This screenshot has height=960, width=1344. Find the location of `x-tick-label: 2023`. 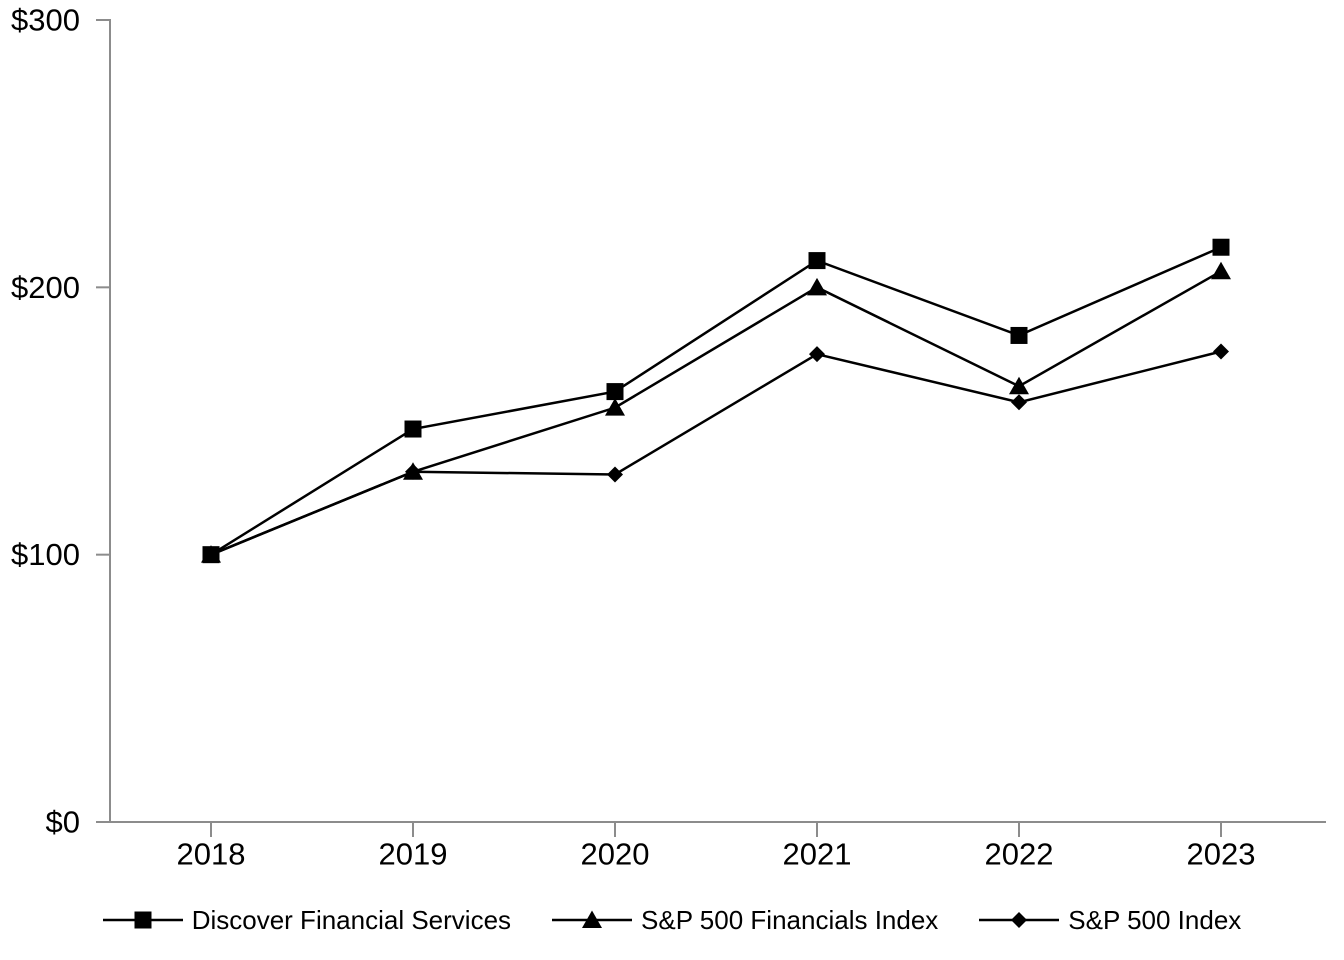

x-tick-label: 2023 is located at coordinates (1221, 854).